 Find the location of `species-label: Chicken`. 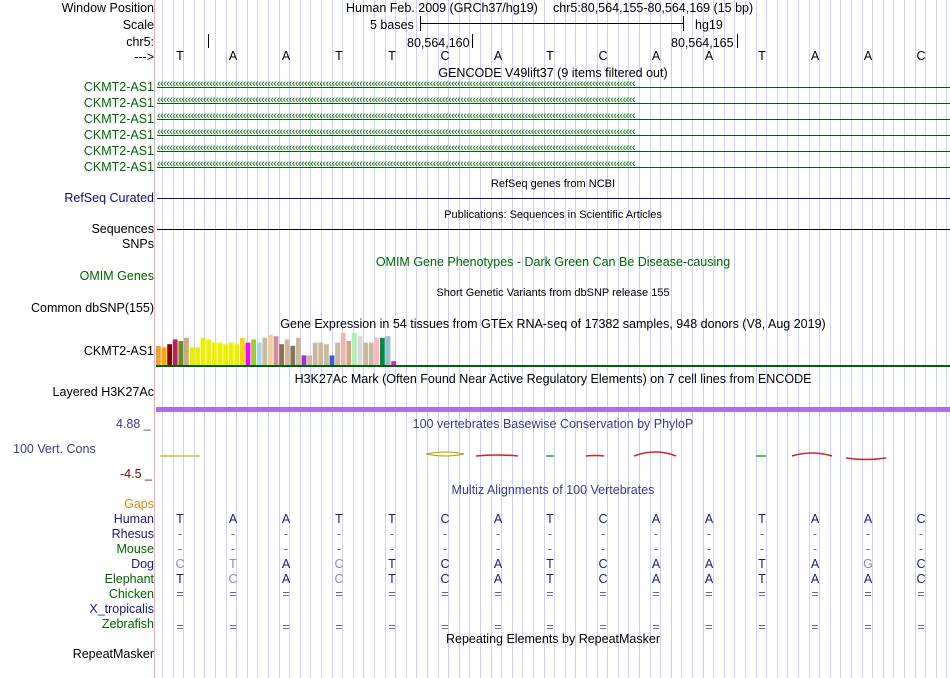

species-label: Chicken is located at coordinates (131, 594).